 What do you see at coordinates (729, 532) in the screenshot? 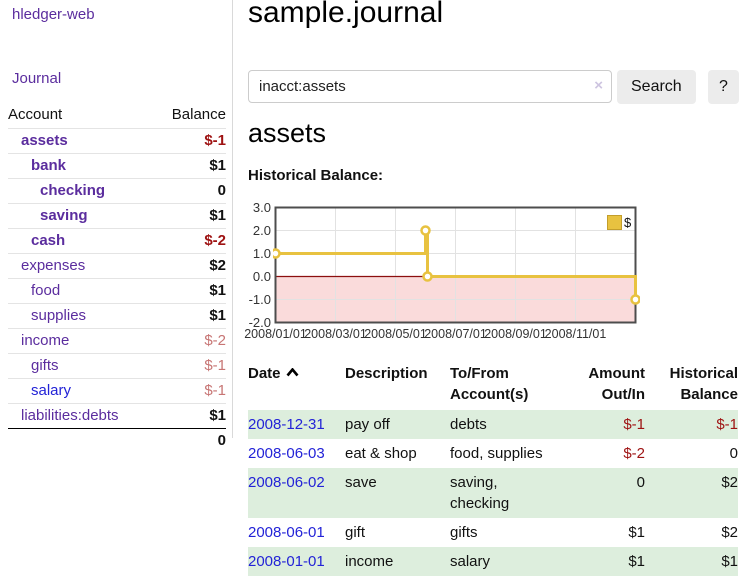
I see `register-balance: $2` at bounding box center [729, 532].